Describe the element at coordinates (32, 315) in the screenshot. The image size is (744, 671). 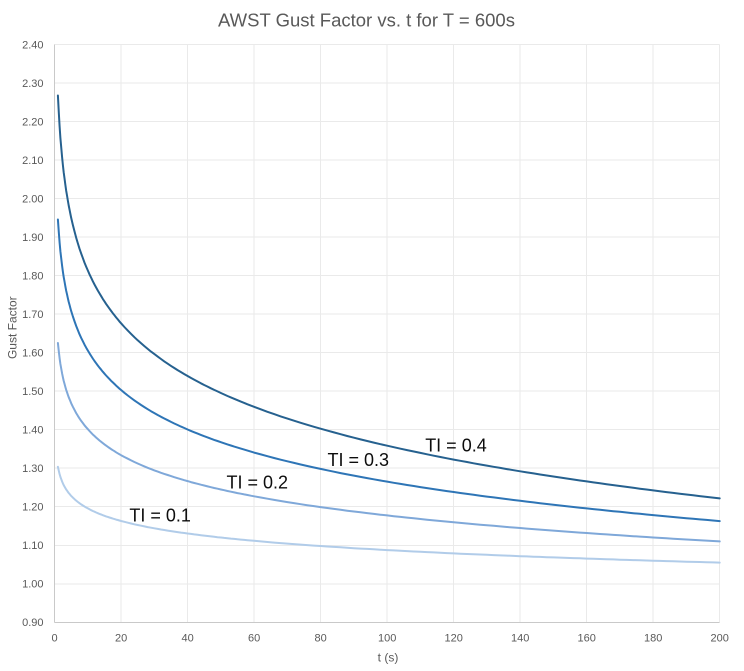
I see `svg-text: 1.70` at that location.